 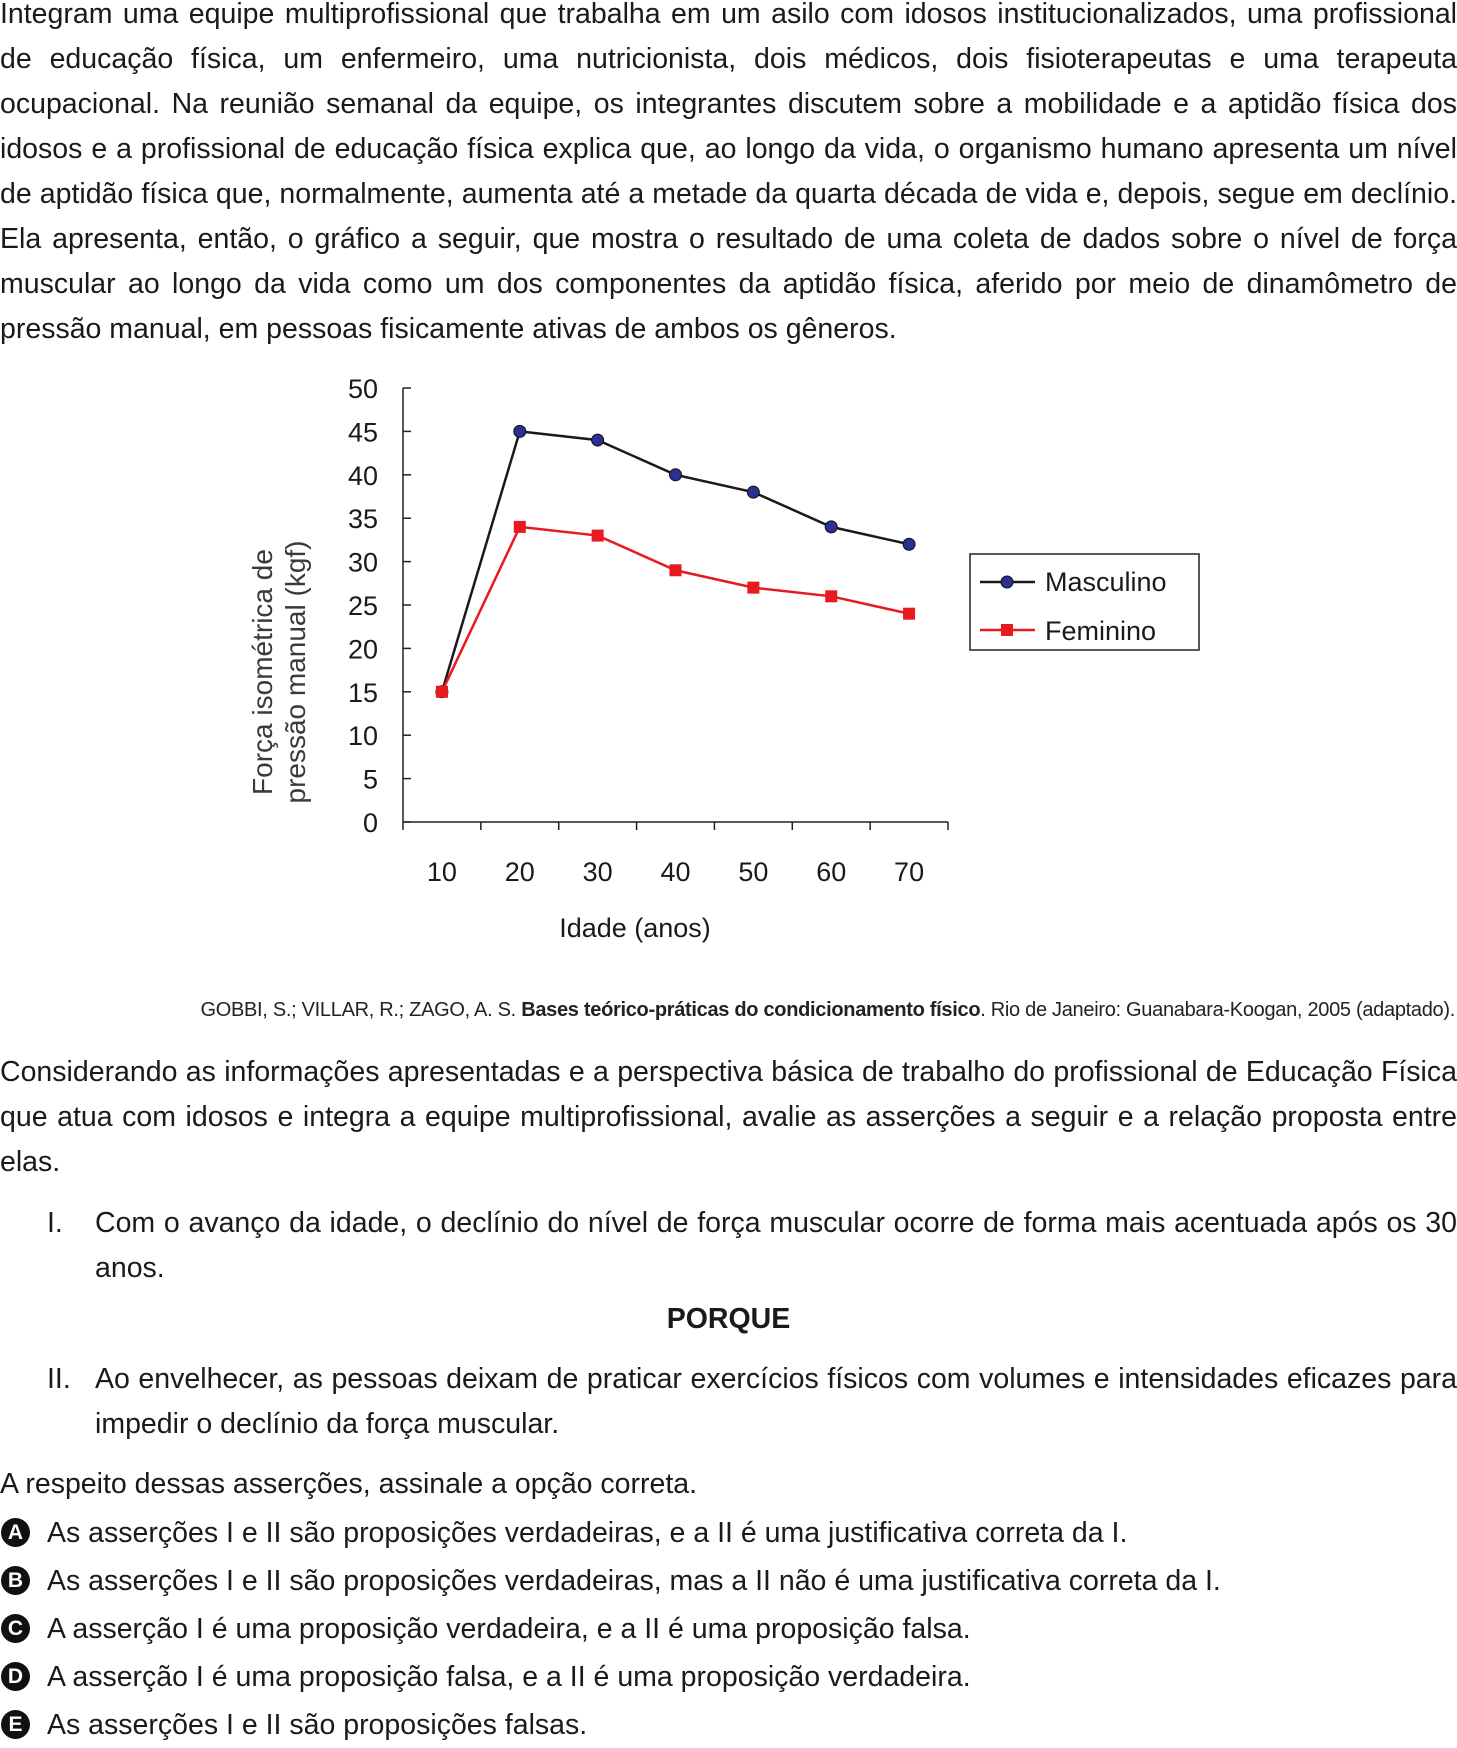 I want to click on connector-porque: PORQUE, so click(x=728, y=1319).